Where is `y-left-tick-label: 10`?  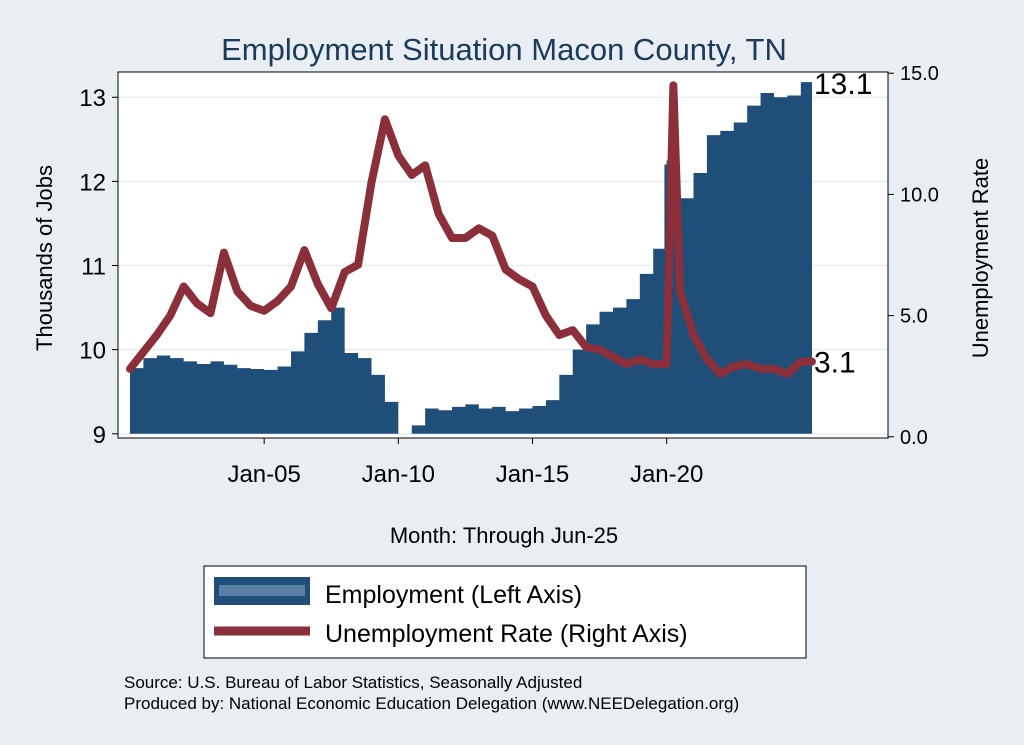 y-left-tick-label: 10 is located at coordinates (92, 351).